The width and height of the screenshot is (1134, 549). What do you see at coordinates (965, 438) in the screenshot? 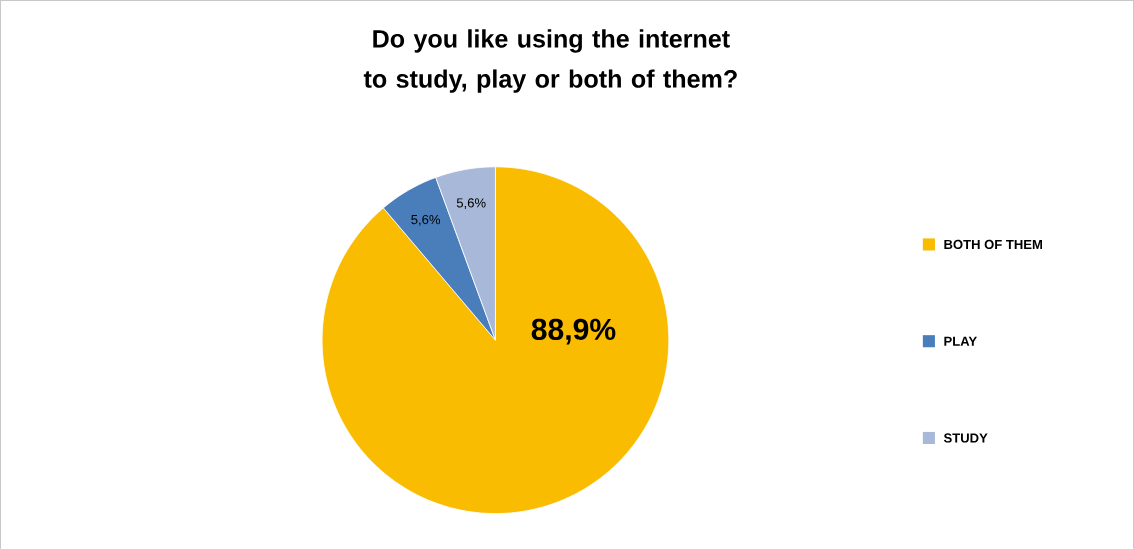
I see `legend-label: STUDY` at bounding box center [965, 438].